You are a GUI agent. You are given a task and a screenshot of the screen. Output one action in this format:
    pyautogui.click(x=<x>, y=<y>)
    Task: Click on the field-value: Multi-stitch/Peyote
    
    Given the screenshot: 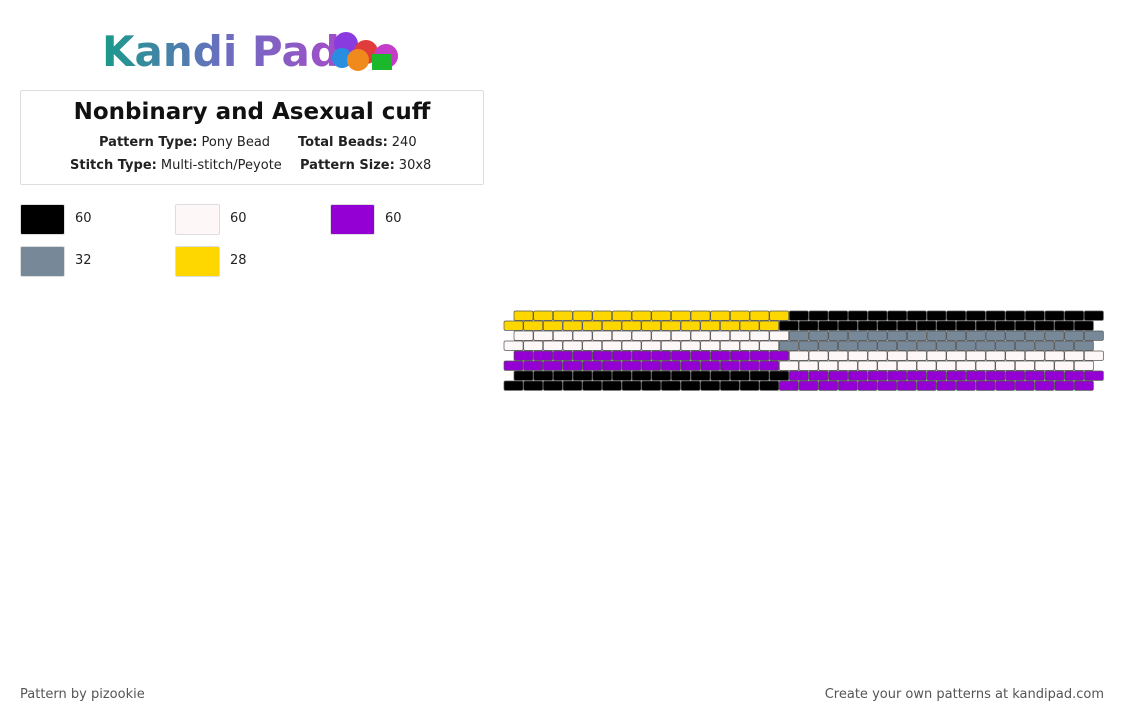 What is the action you would take?
    pyautogui.click(x=221, y=165)
    